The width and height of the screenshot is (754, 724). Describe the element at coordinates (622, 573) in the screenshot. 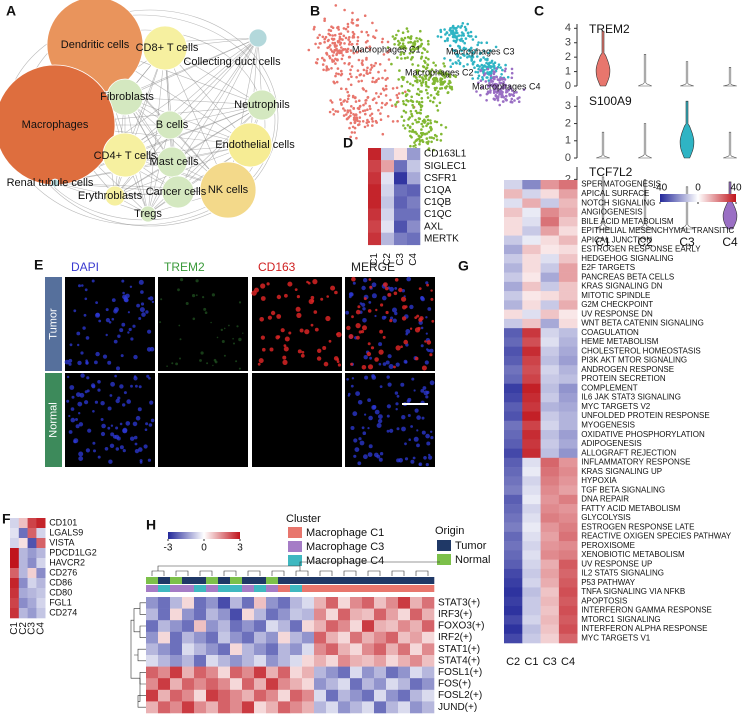

I see `row-label: IL2 STAT5 SIGNALING` at that location.